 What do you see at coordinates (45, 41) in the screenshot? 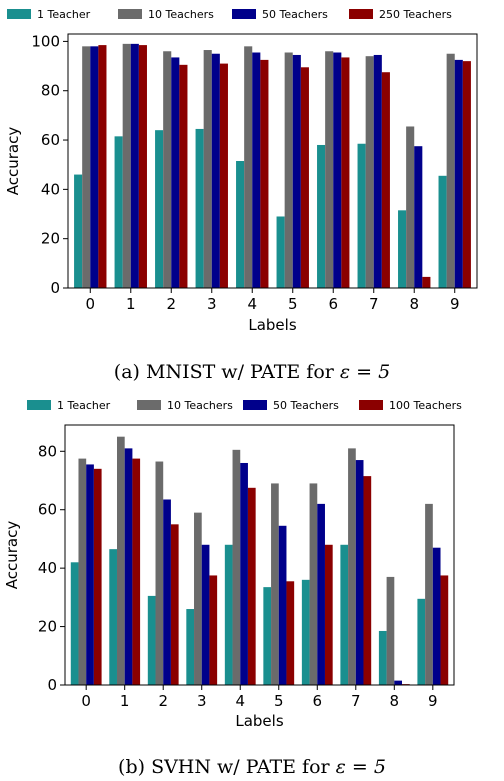
I see `y-tick-label: 100` at bounding box center [45, 41].